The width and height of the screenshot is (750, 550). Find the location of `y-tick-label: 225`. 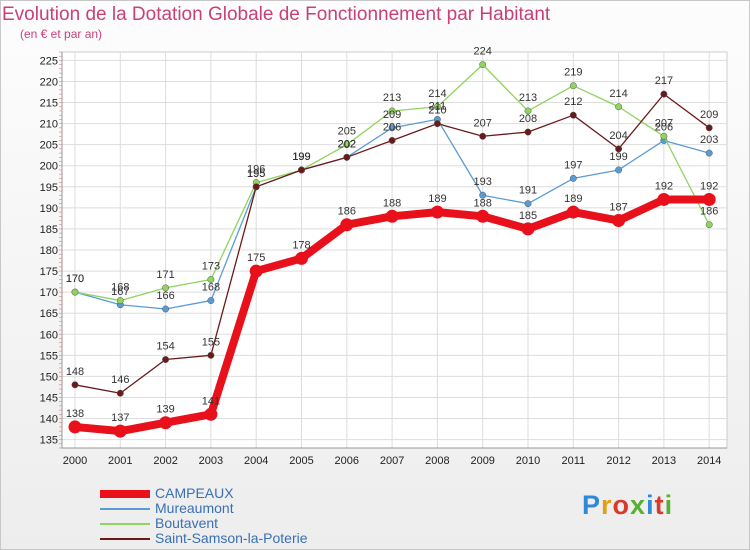

y-tick-label: 225 is located at coordinates (49, 61).